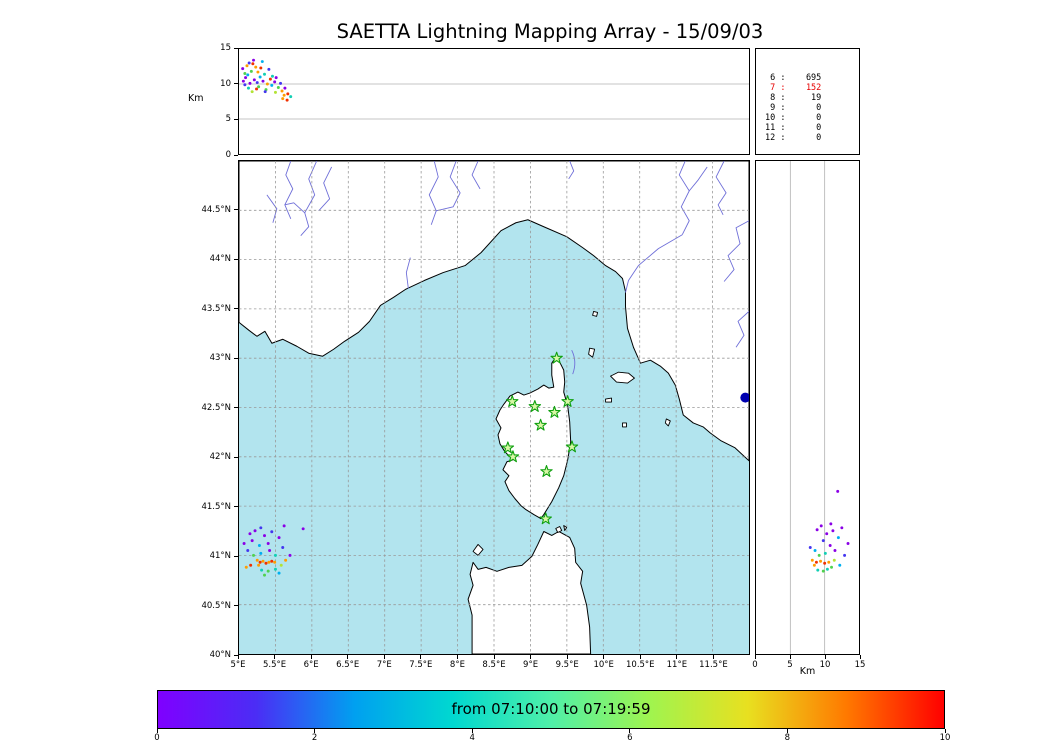 The width and height of the screenshot is (1050, 750). What do you see at coordinates (267, 80) in the screenshot?
I see `lightning-sources` at bounding box center [267, 80].